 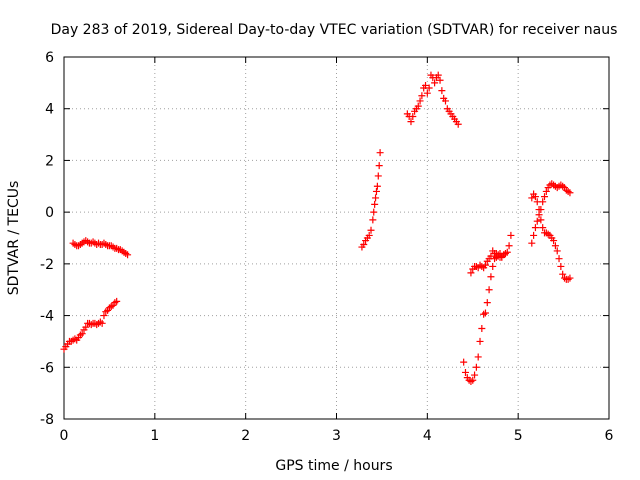 What do you see at coordinates (49, 110) in the screenshot?
I see `y-tick-label: 4` at bounding box center [49, 110].